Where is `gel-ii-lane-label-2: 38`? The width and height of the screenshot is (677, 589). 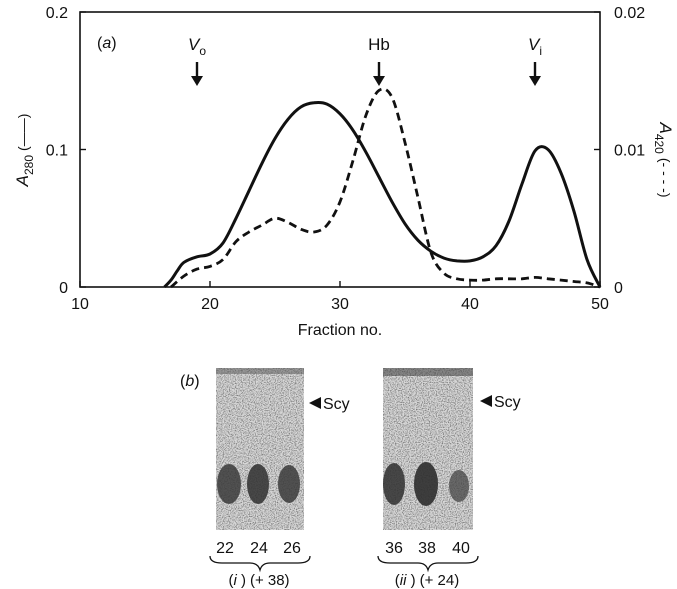 gel-ii-lane-label-2: 38 is located at coordinates (427, 548).